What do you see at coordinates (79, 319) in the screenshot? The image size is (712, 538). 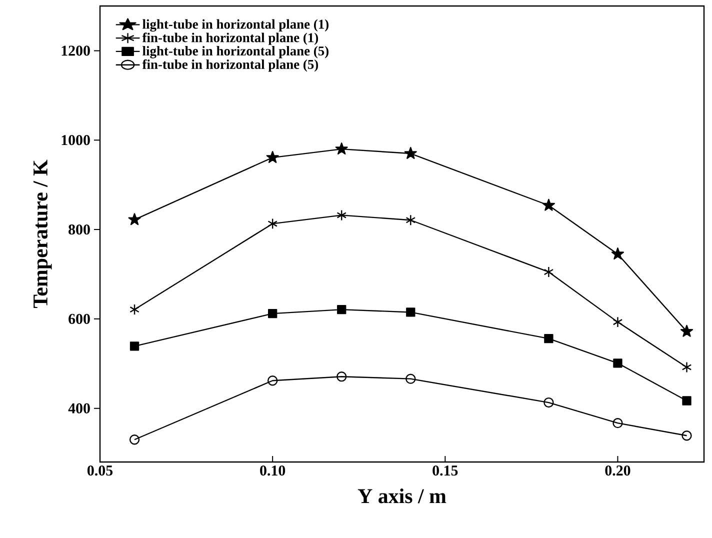 I see `y-tick-label: 600` at bounding box center [79, 319].